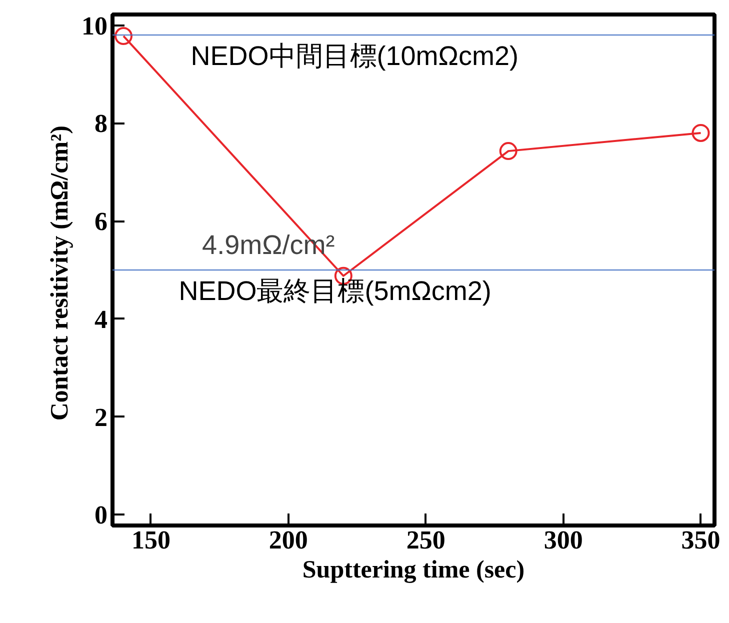 The height and width of the screenshot is (623, 729). Describe the element at coordinates (426, 540) in the screenshot. I see `x-tick-label: 250` at that location.